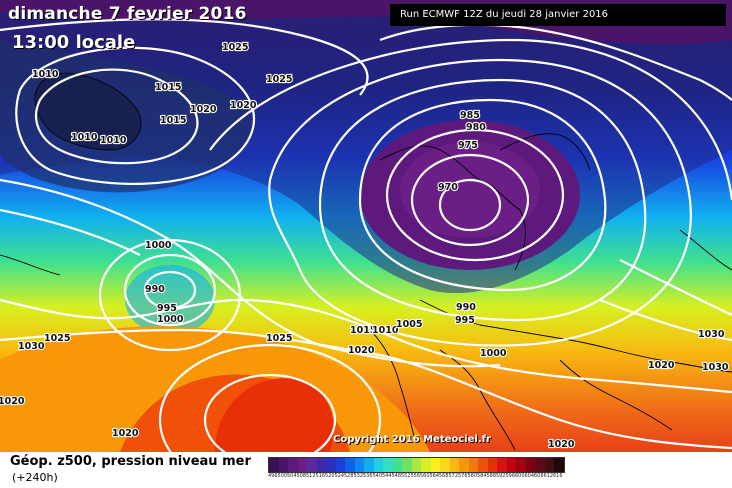  Describe the element at coordinates (482, 476) in the screenshot. I see `color-scale-label: 584` at that location.